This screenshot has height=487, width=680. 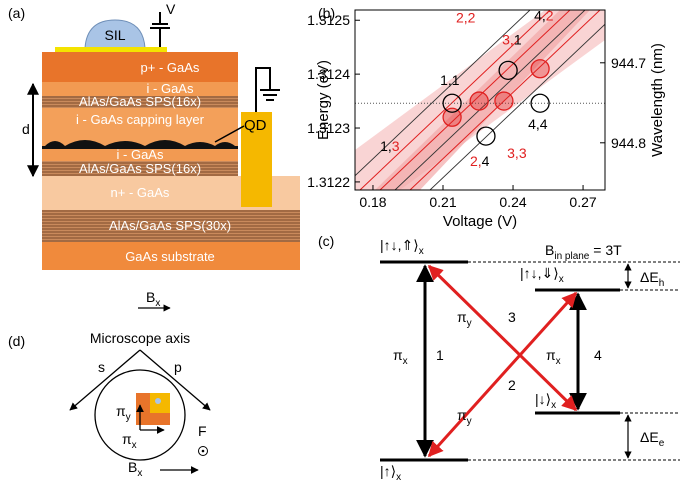 What do you see at coordinates (534, 124) in the screenshot?
I see `label-part: 4,` at bounding box center [534, 124].